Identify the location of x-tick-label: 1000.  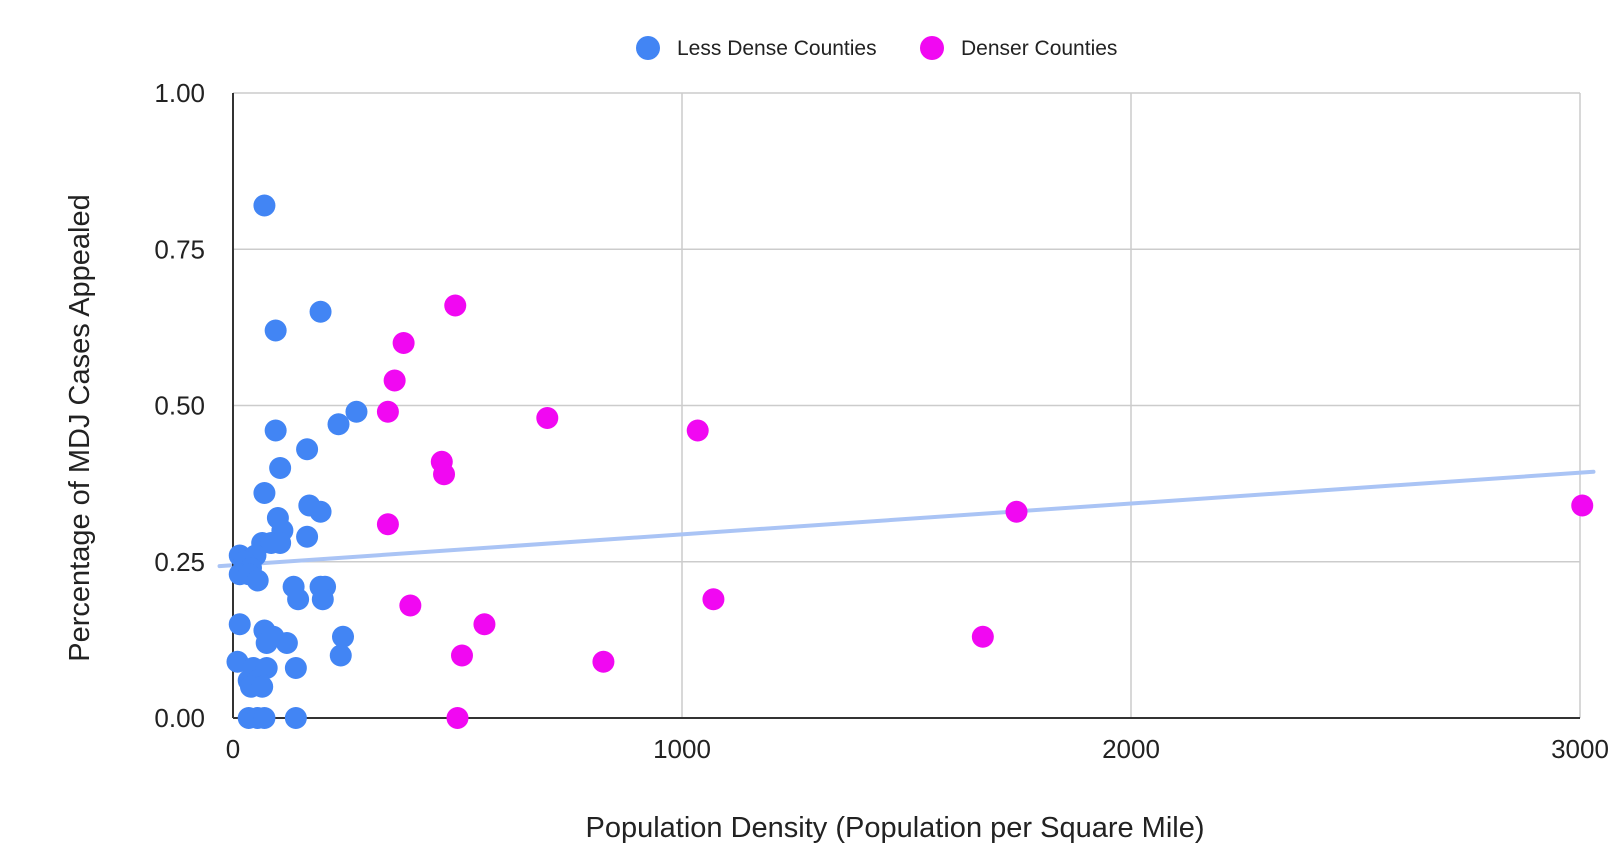
(682, 749).